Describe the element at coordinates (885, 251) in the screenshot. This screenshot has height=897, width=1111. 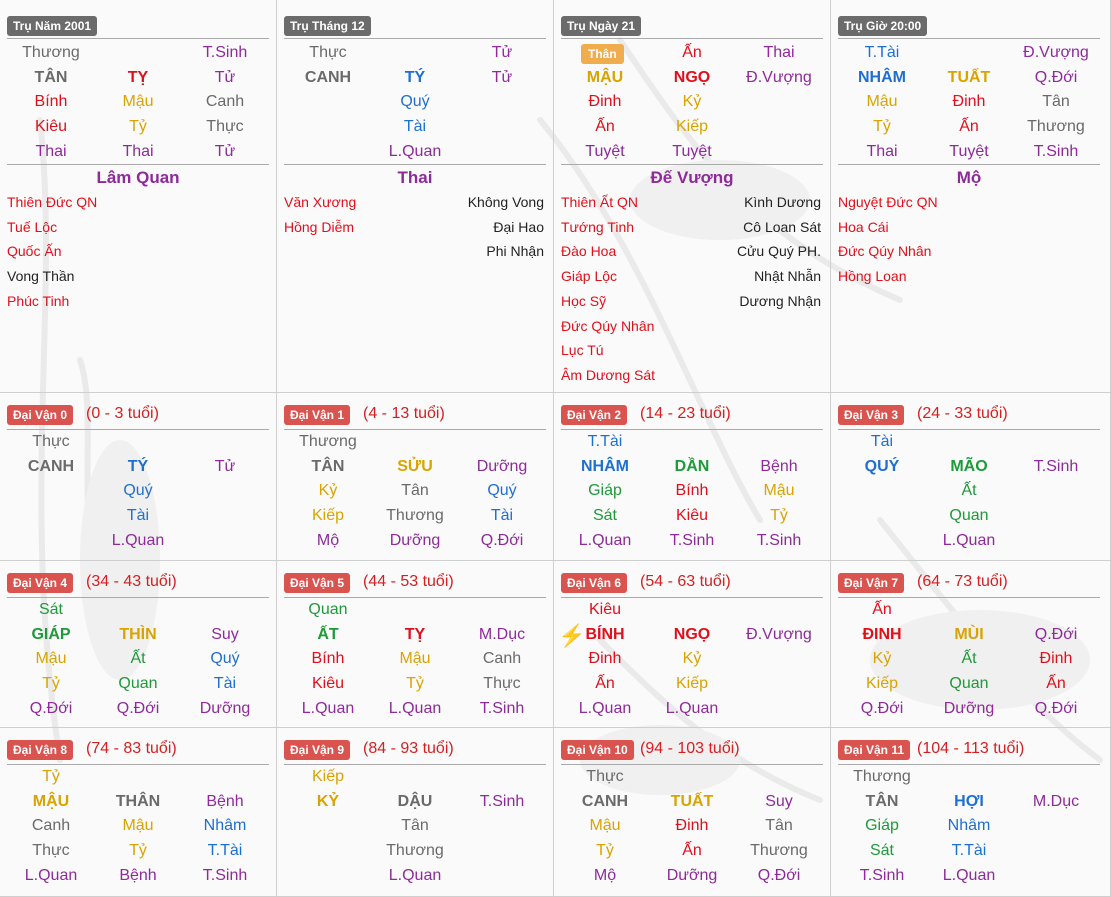
I see `star-item: Đức Qúy Nhân` at that location.